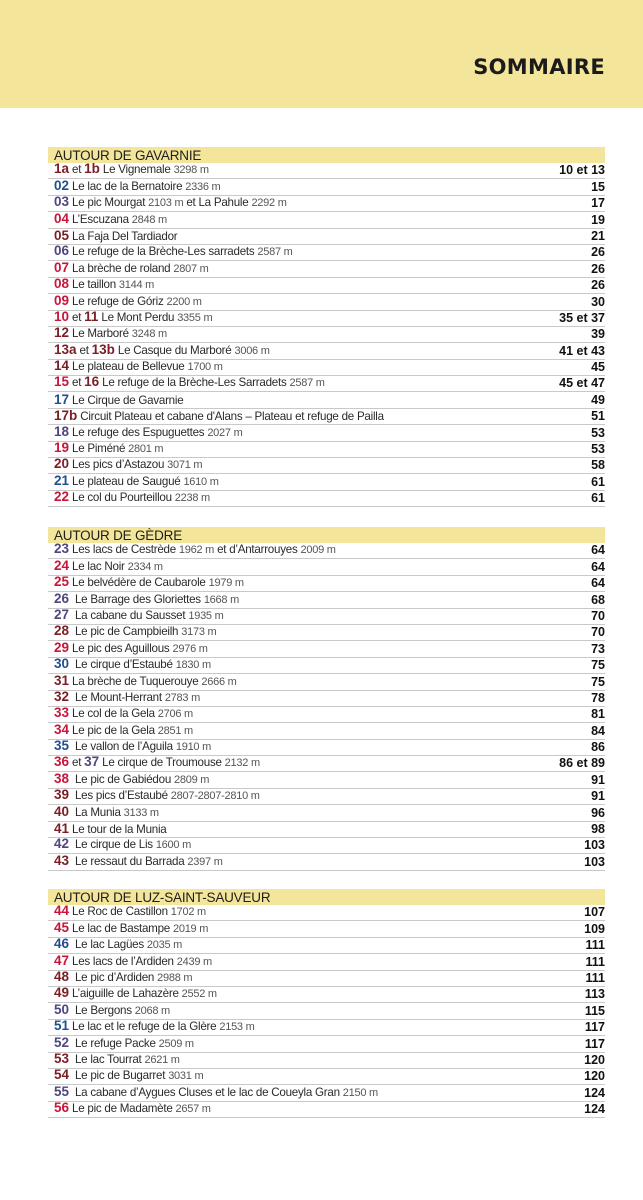 The height and width of the screenshot is (1200, 643). I want to click on toc-entry: 40 La Munia 3133 m 96, so click(326, 813).